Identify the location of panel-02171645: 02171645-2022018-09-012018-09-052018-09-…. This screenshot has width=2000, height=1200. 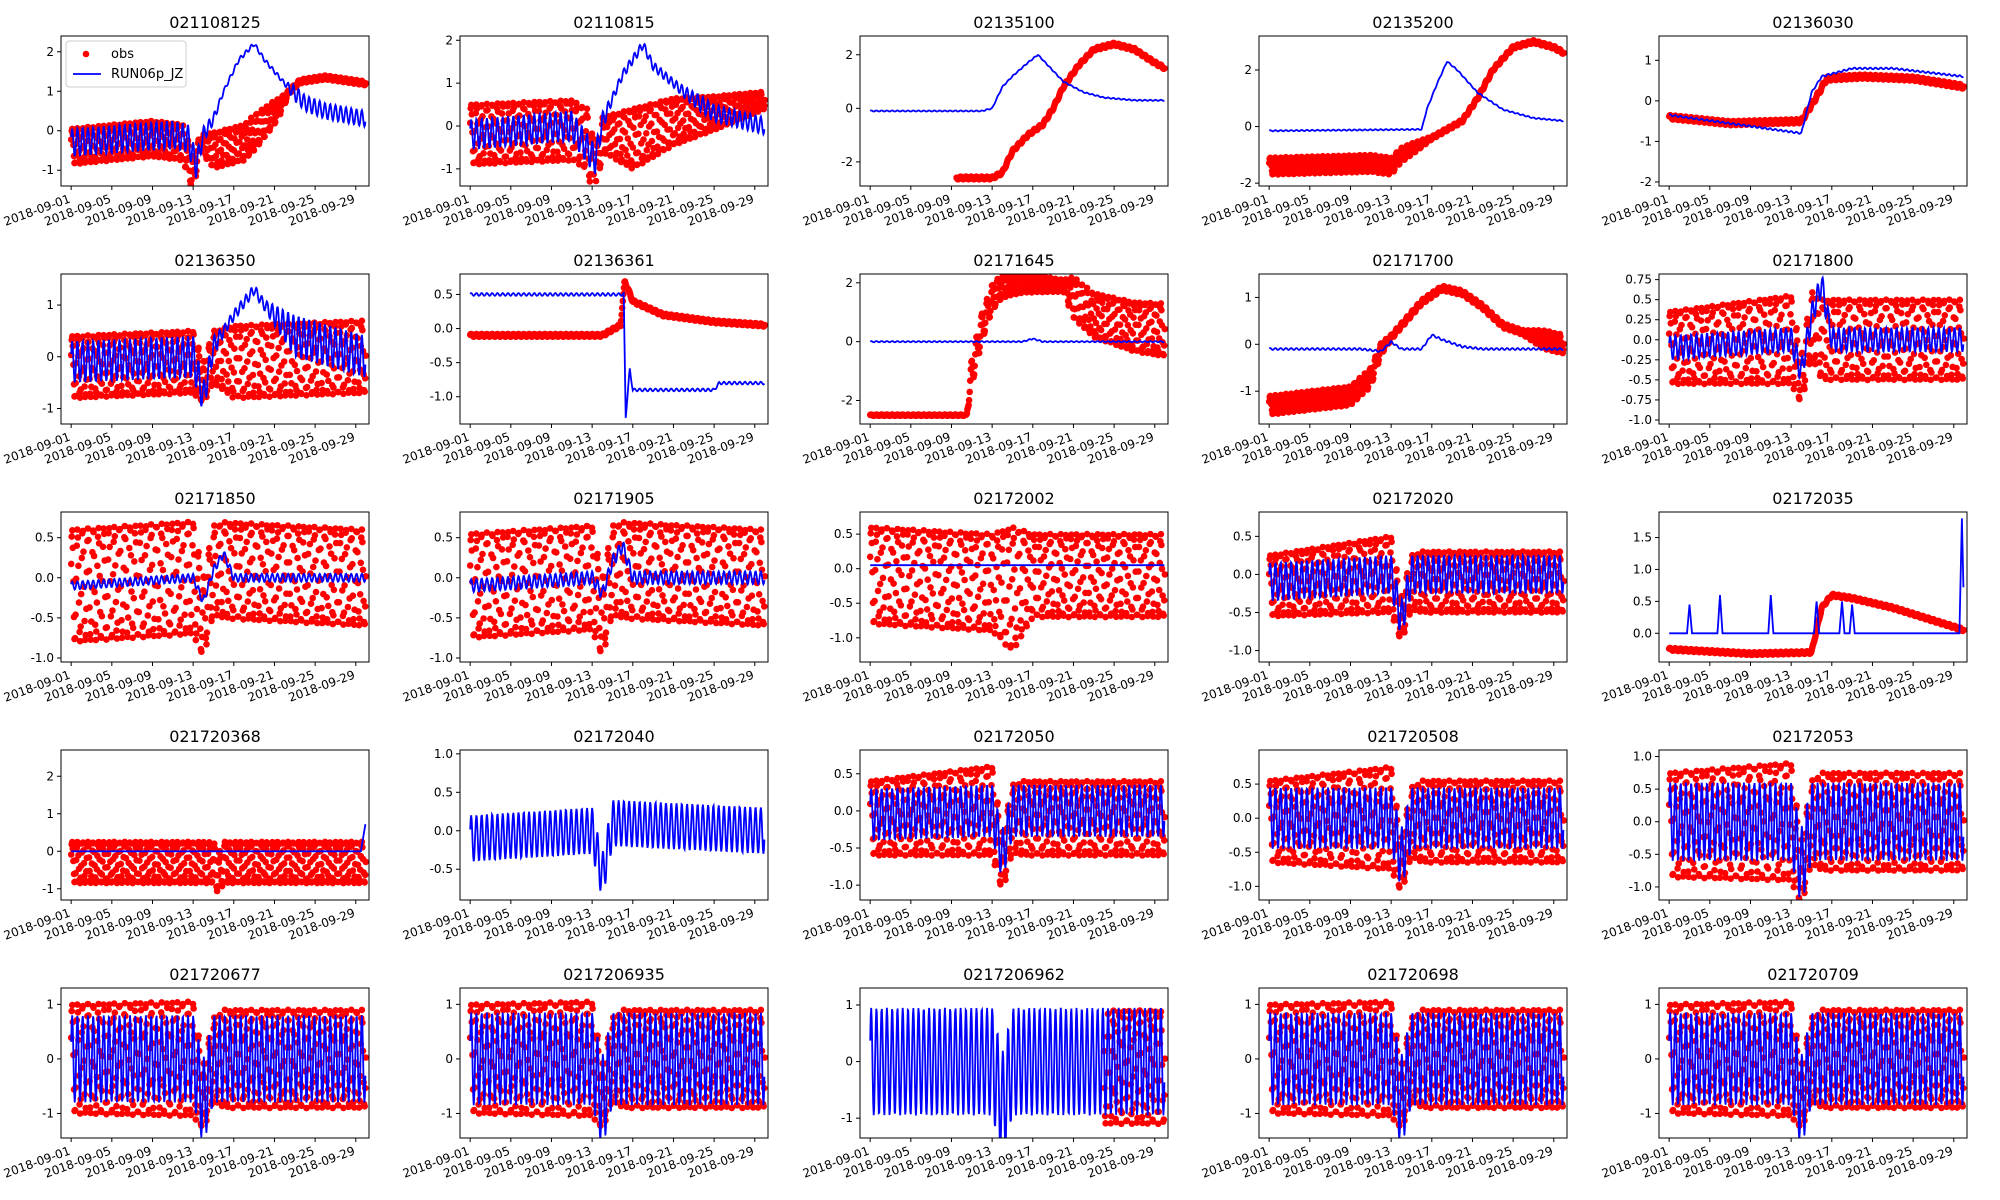
(985, 359).